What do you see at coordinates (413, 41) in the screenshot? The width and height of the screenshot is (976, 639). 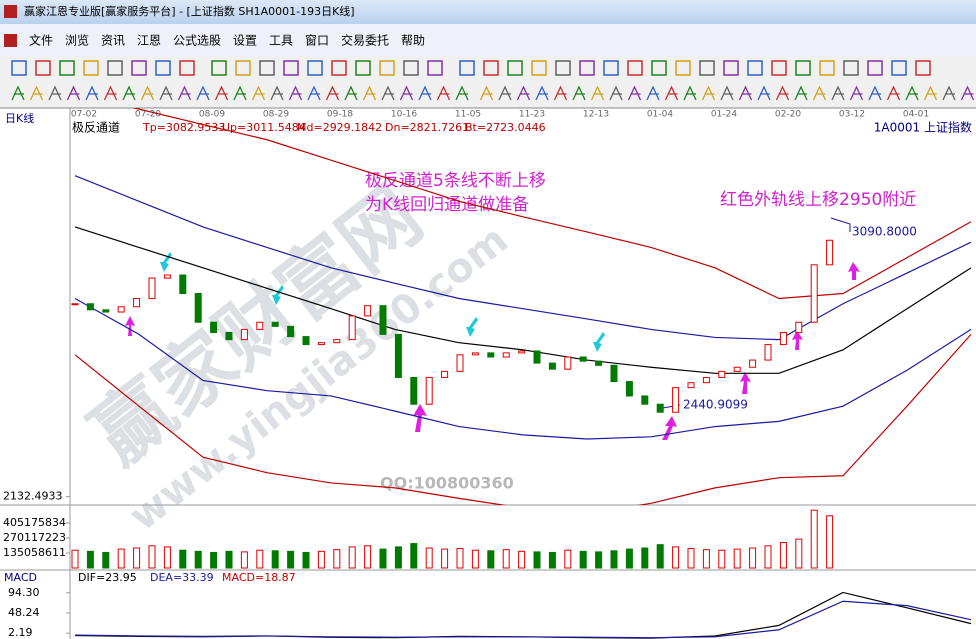 I see `menu-item: 帮助` at bounding box center [413, 41].